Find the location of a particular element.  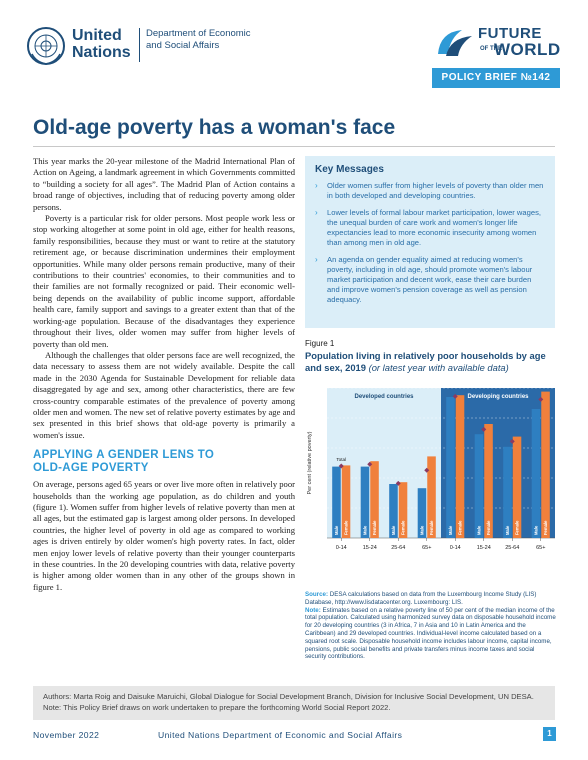

fow-title-of: OF THE is located at coordinates (491, 49).